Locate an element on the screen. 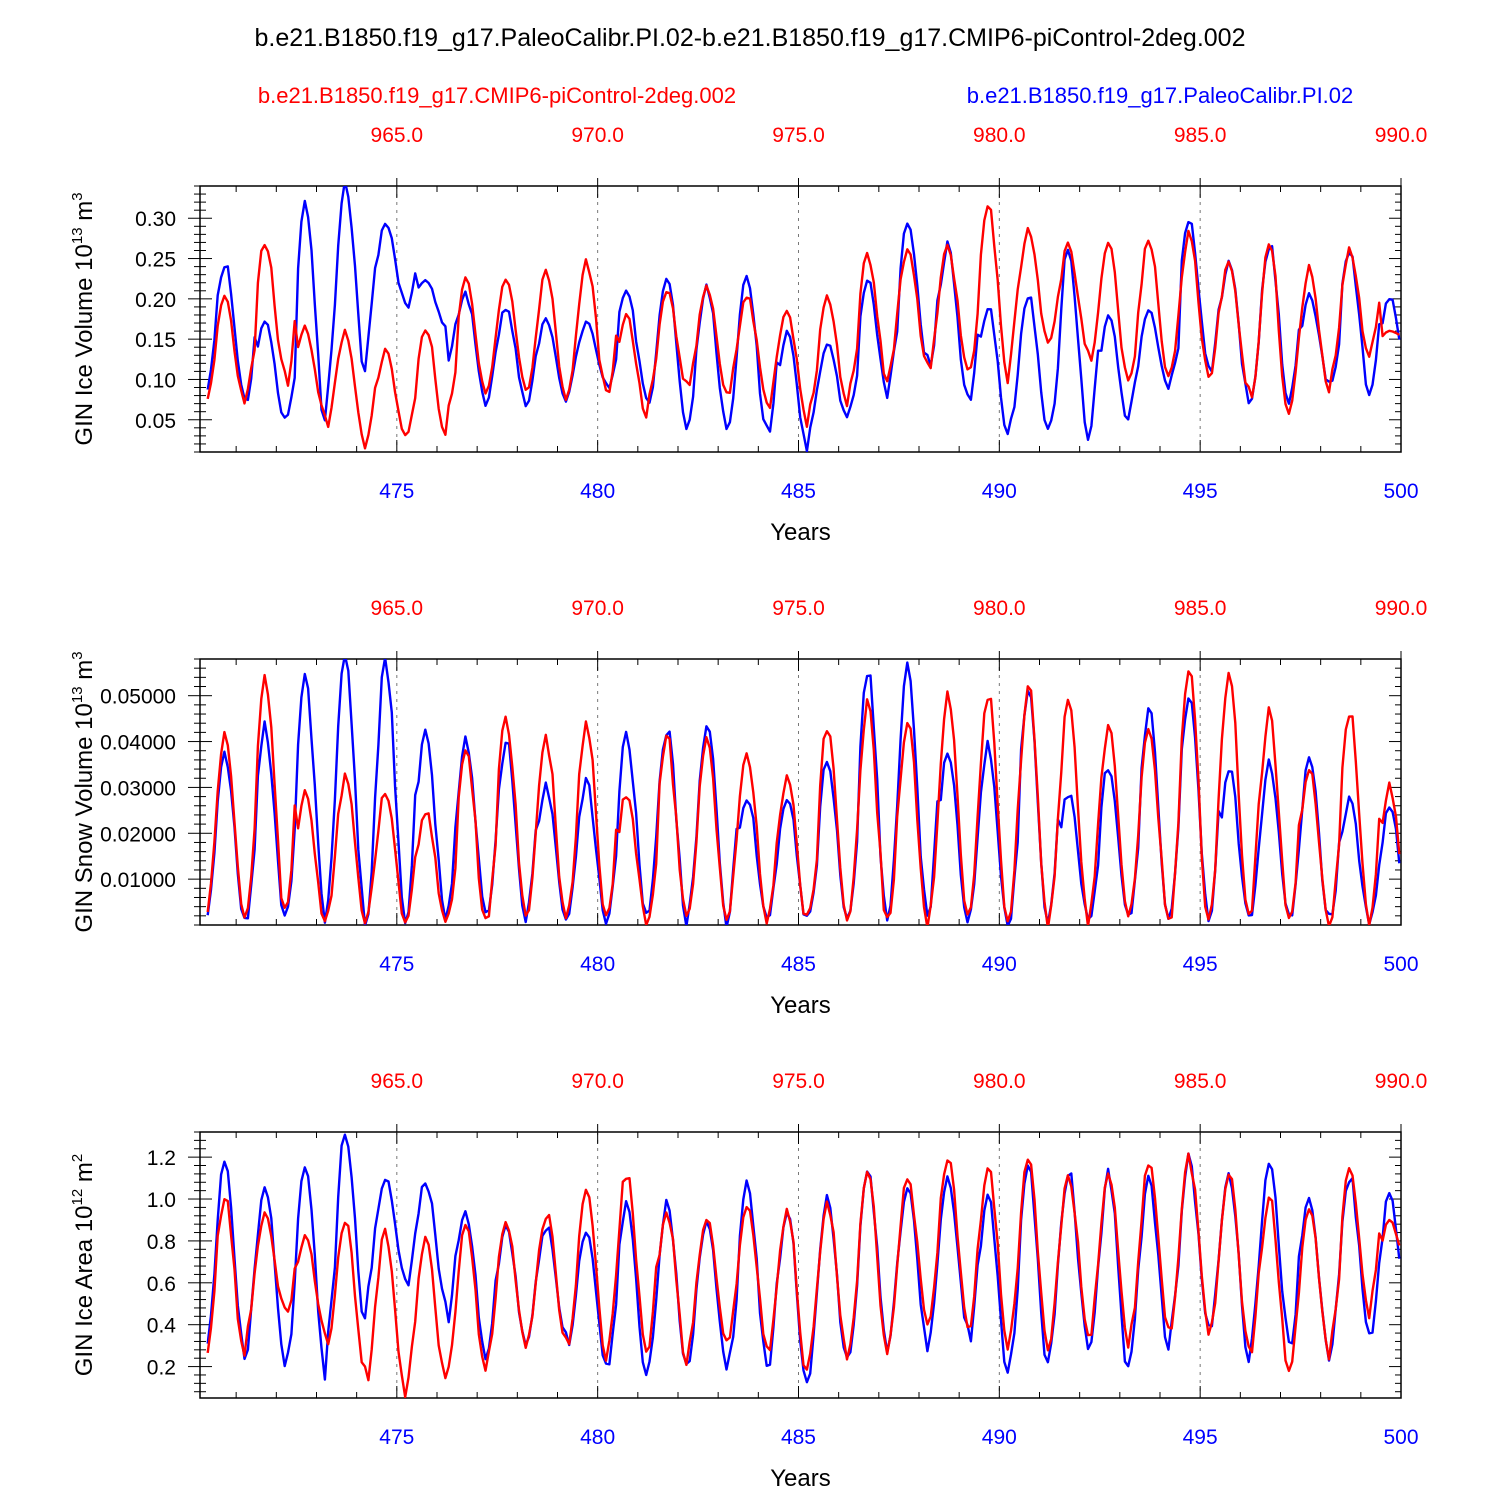  y-tick-label-0.04000: 0.04000 is located at coordinates (138, 743).